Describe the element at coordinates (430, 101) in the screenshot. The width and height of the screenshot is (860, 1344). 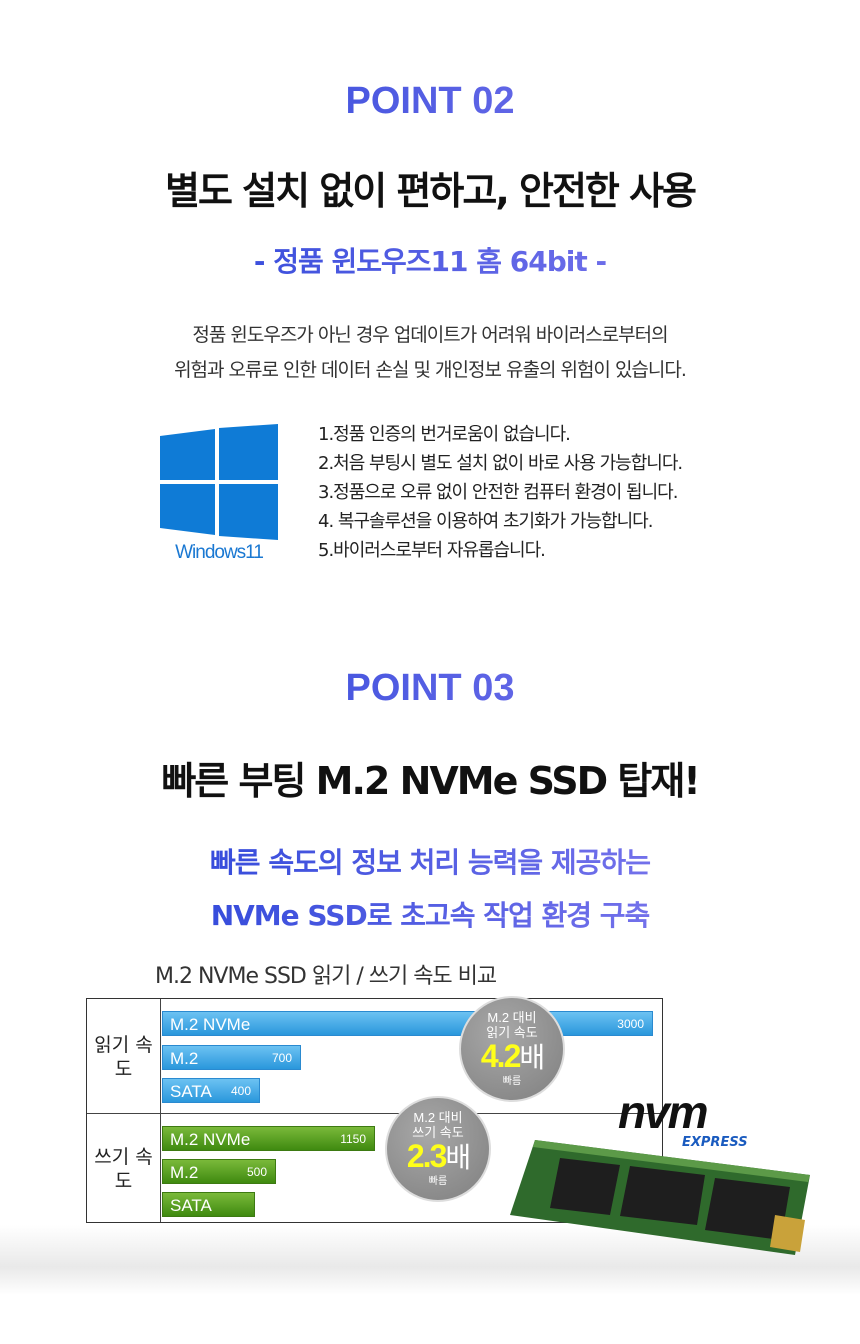
I see `point02-label: POINT 02` at that location.